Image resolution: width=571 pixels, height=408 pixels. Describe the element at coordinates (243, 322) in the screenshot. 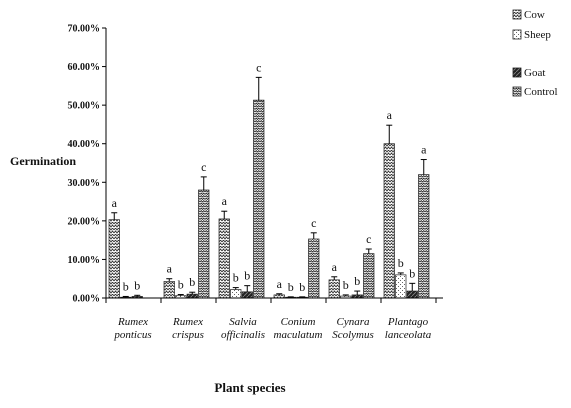

I see `x-tick-label: Salvia` at that location.